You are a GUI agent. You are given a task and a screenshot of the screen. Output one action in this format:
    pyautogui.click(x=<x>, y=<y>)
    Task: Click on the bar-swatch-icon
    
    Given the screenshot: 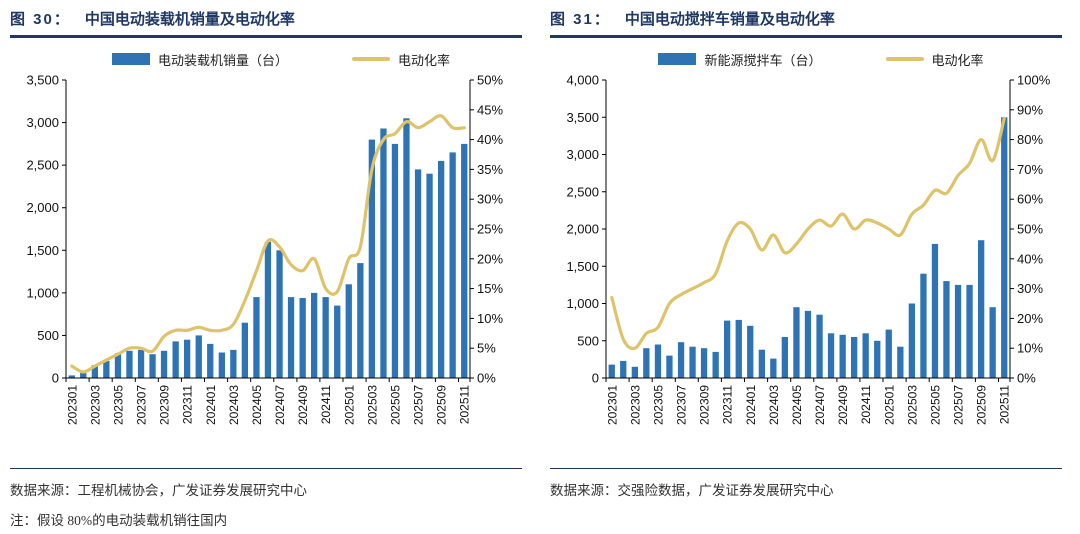 What is the action you would take?
    pyautogui.click(x=130, y=59)
    